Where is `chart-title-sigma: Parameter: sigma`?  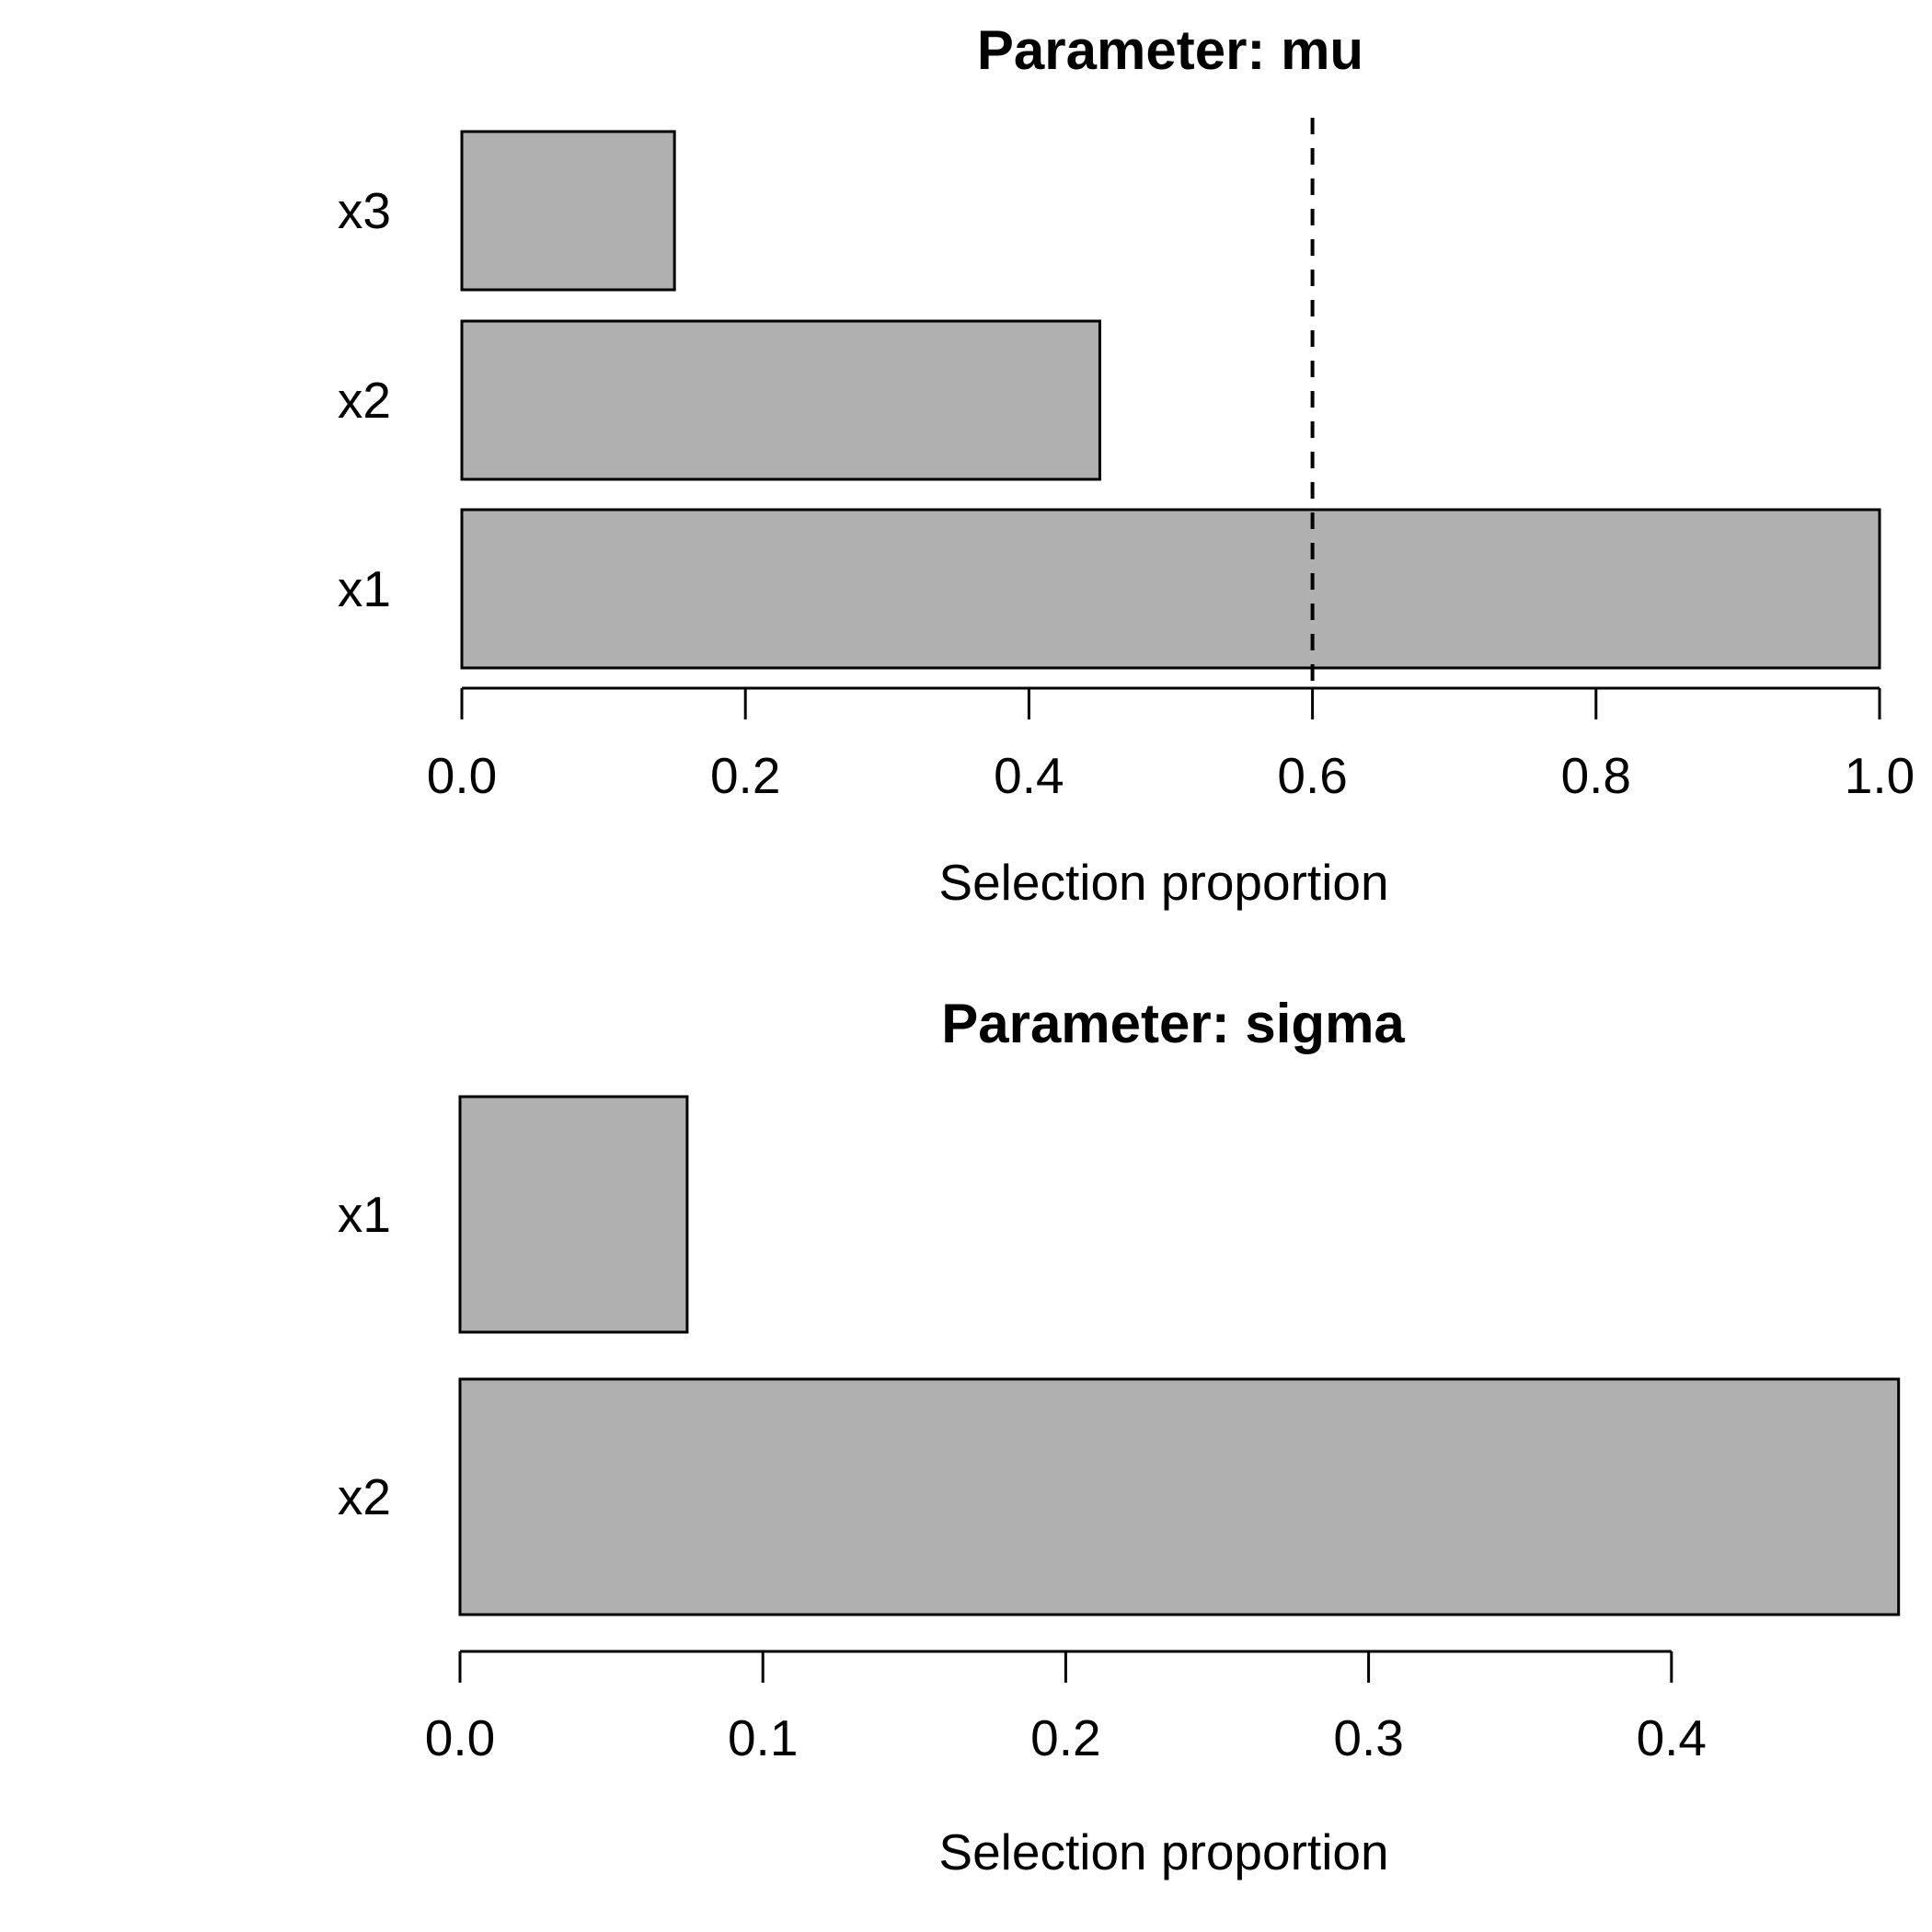
chart-title-sigma: Parameter: sigma is located at coordinates (1173, 1023).